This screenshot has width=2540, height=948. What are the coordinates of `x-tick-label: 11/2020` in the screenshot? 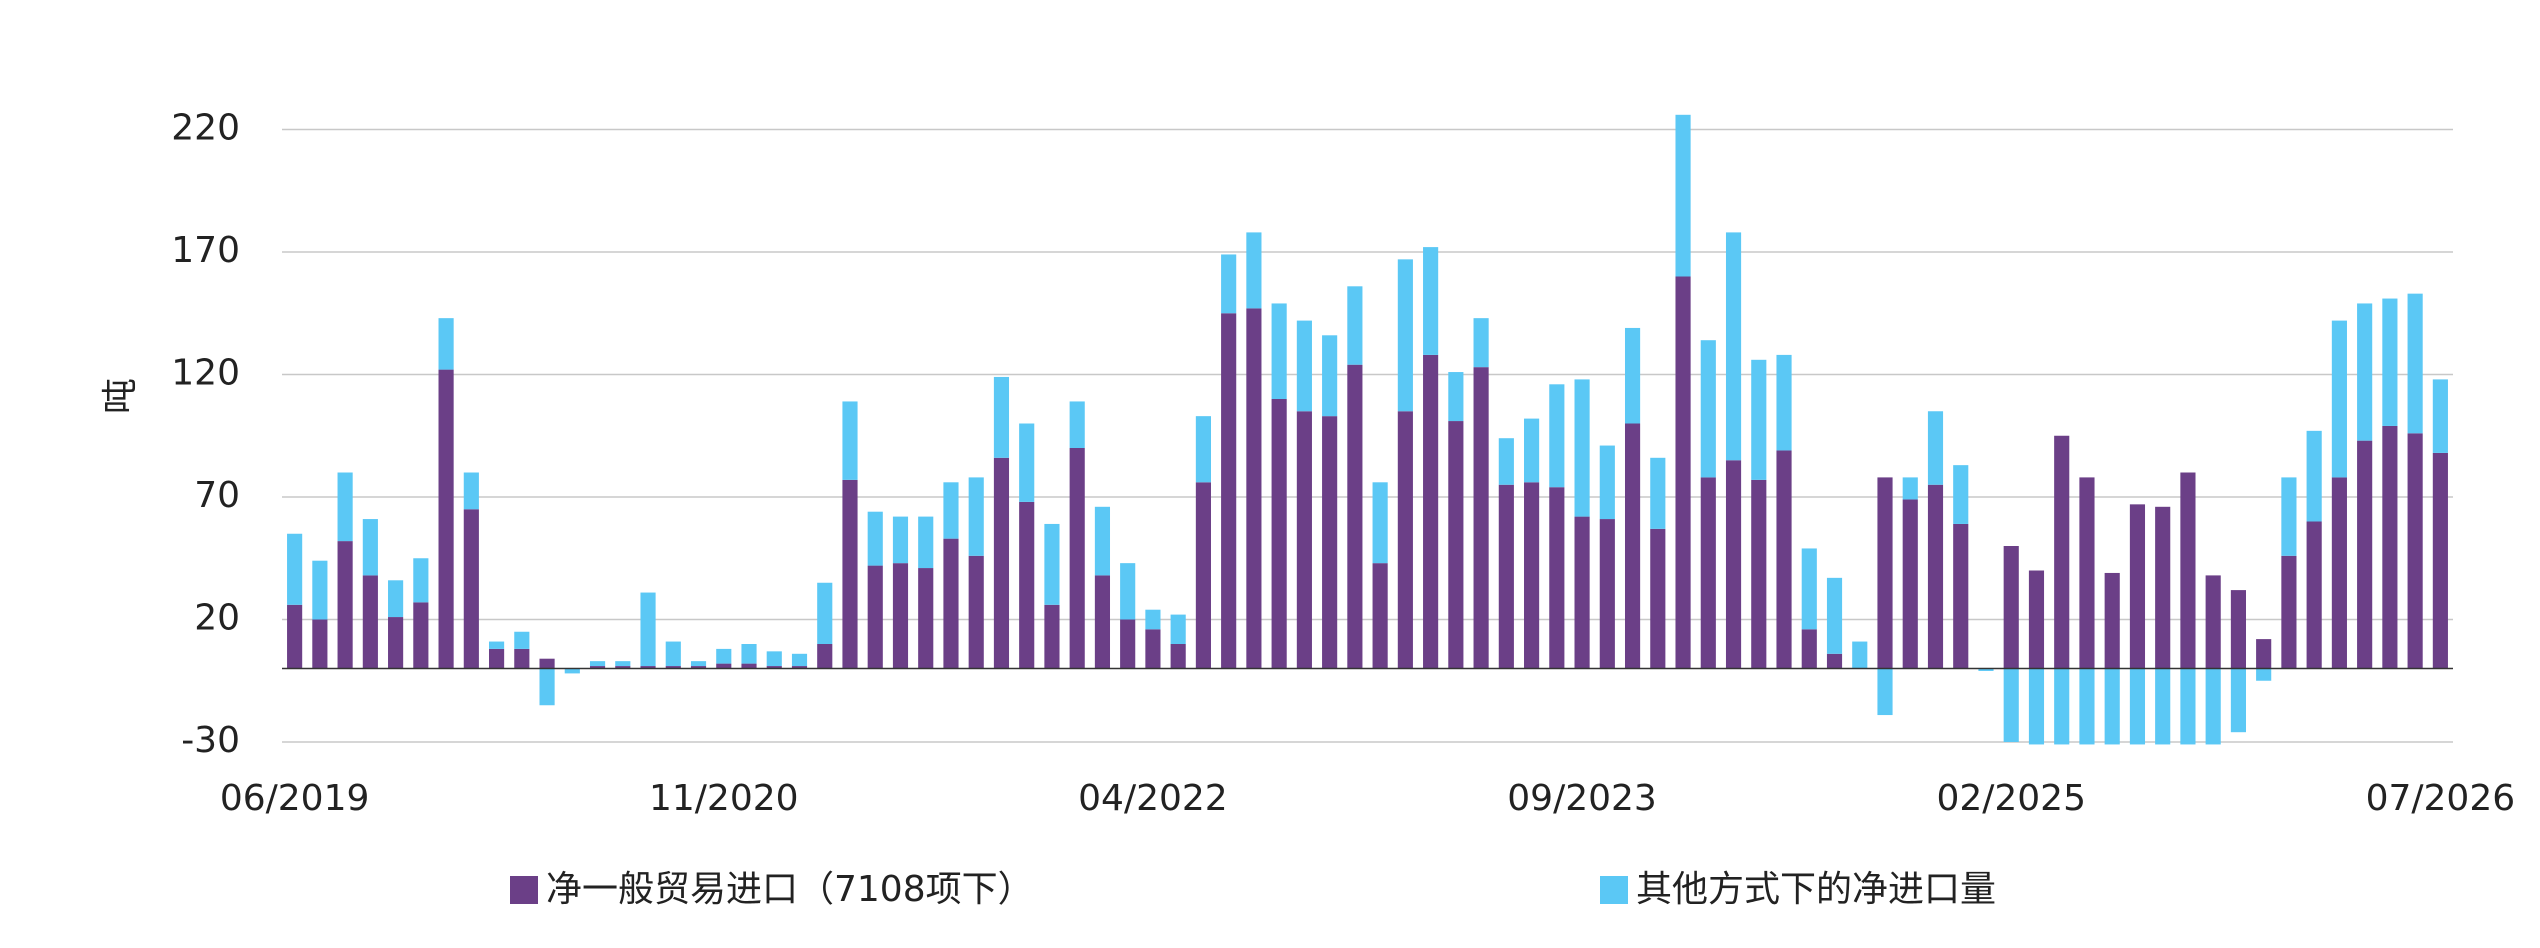 It's located at (724, 798).